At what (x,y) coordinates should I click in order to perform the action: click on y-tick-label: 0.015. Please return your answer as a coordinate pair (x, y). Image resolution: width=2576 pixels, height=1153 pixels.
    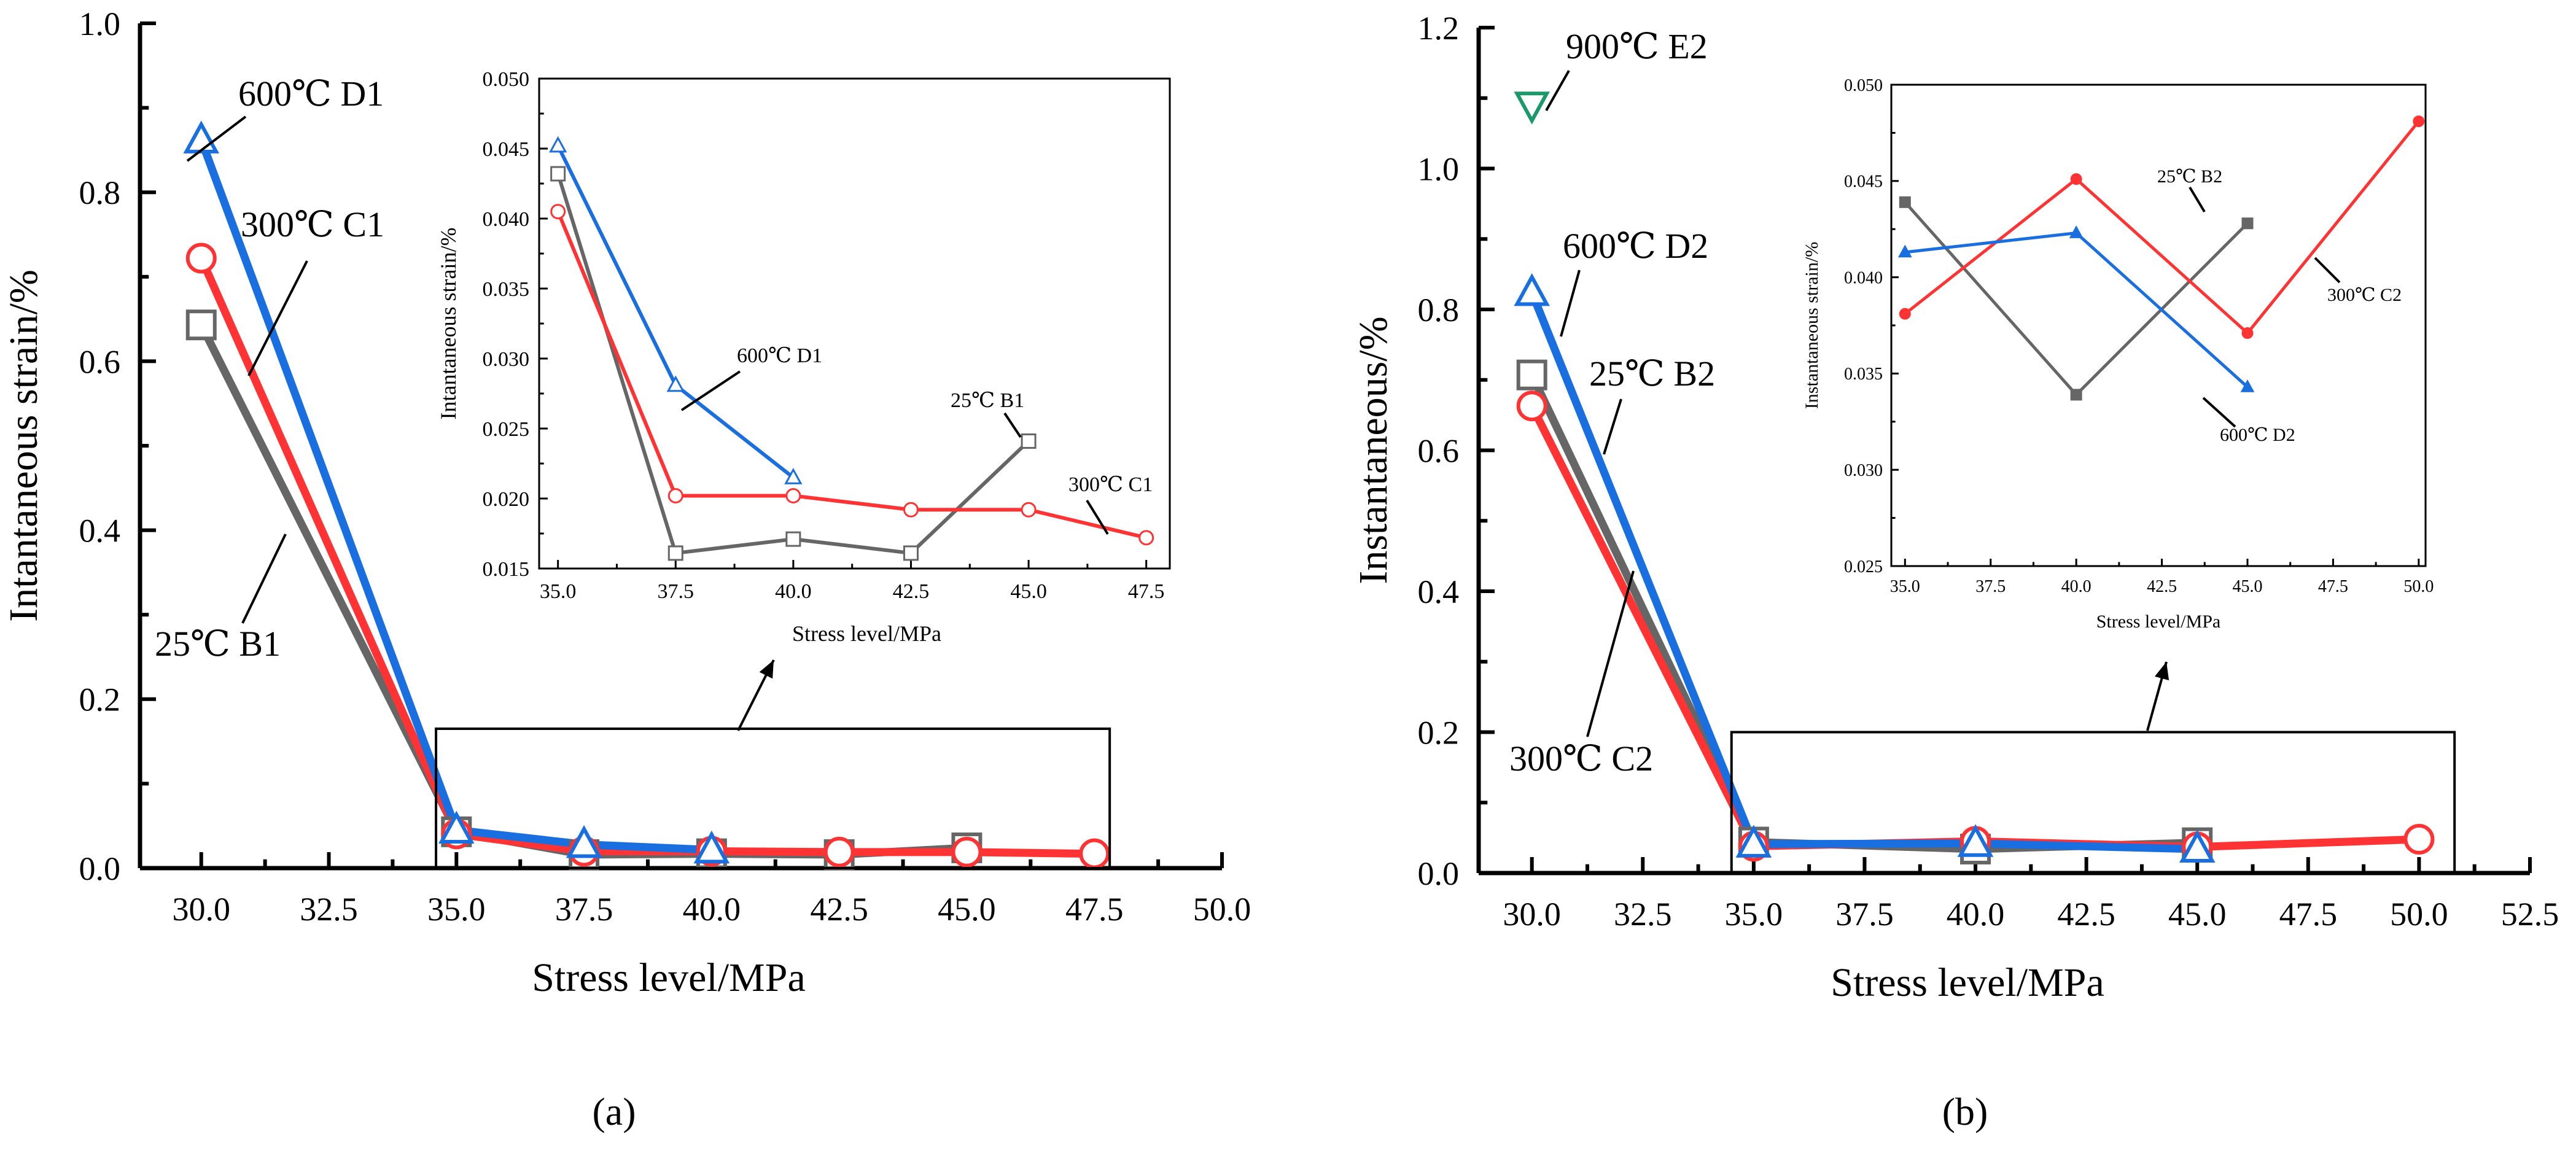
    Looking at the image, I should click on (506, 570).